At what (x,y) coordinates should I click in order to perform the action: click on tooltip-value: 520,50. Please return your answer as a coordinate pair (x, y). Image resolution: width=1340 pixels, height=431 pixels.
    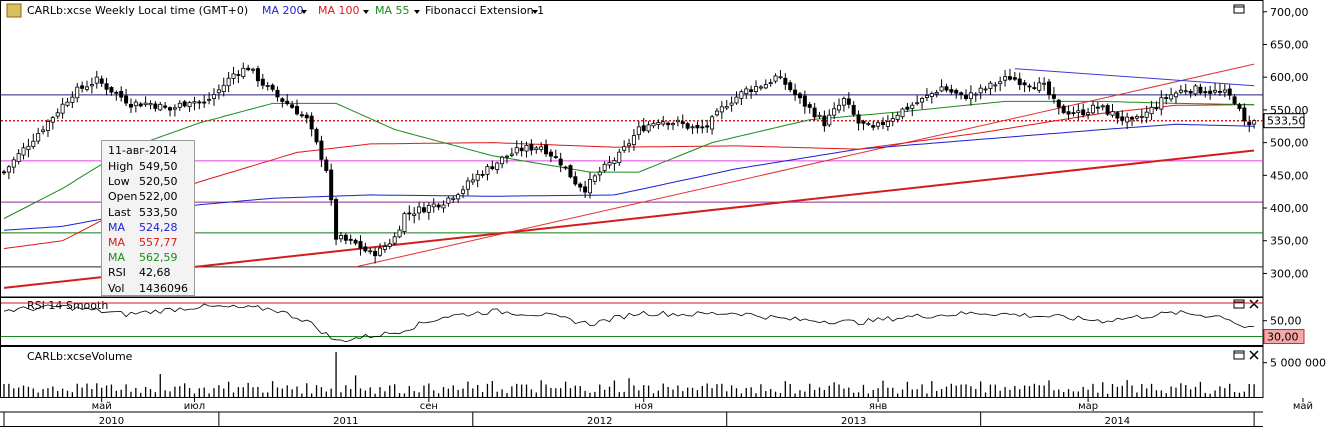
    Looking at the image, I should click on (158, 182).